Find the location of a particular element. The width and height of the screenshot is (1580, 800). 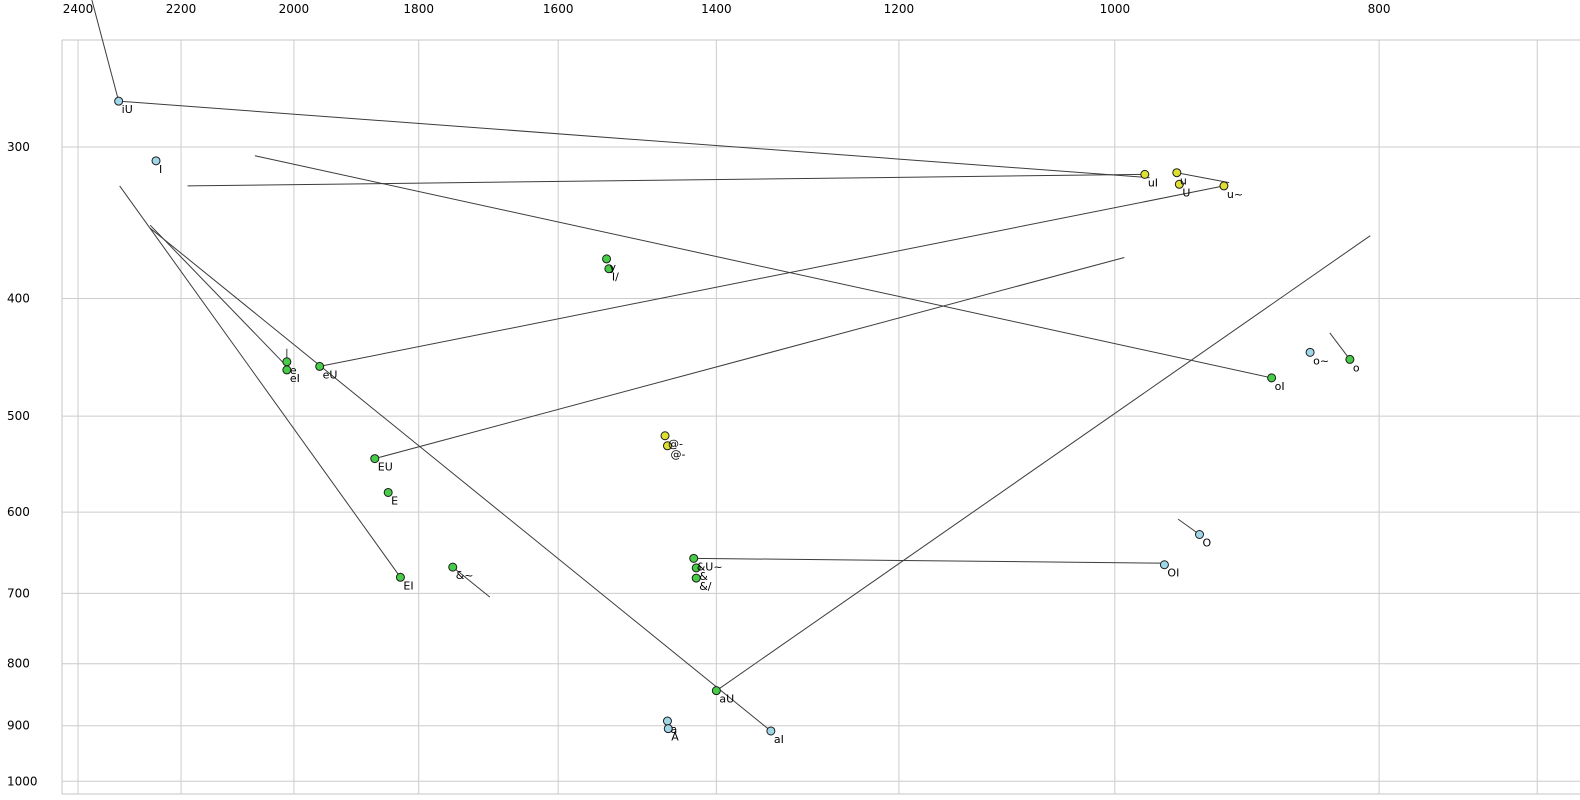

y-tick-label: 700 is located at coordinates (18, 593).